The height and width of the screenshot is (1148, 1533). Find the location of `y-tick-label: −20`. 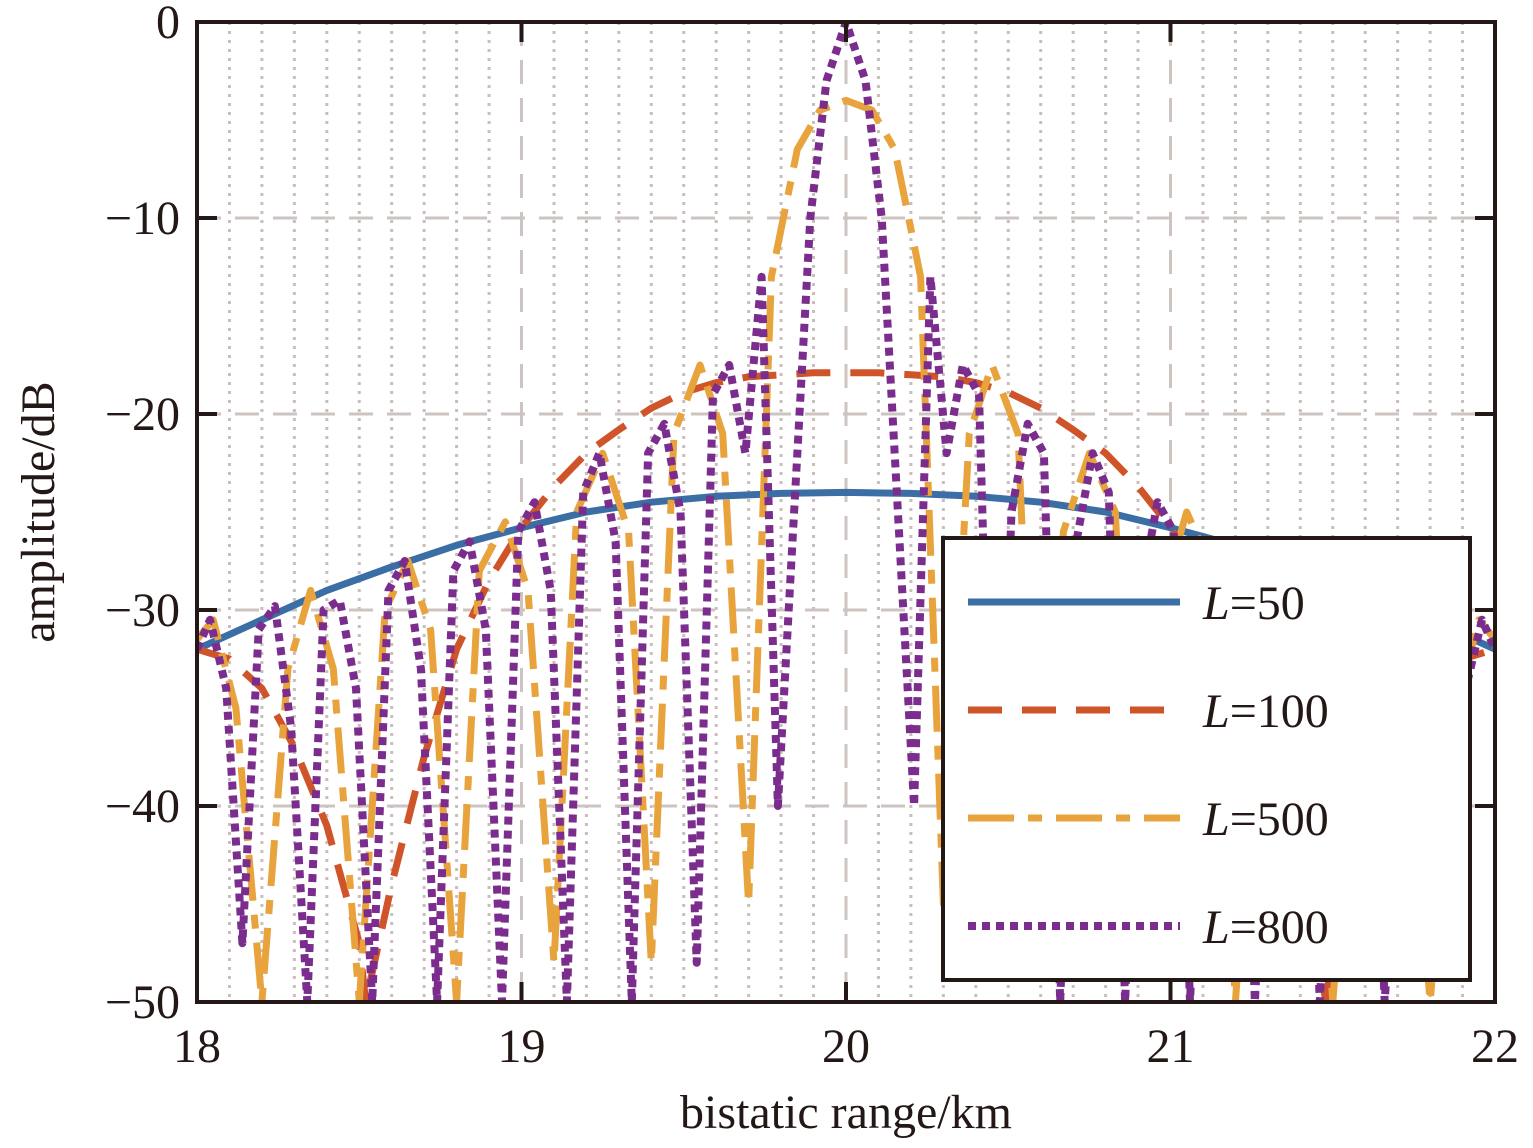

y-tick-label: −20 is located at coordinates (142, 414).